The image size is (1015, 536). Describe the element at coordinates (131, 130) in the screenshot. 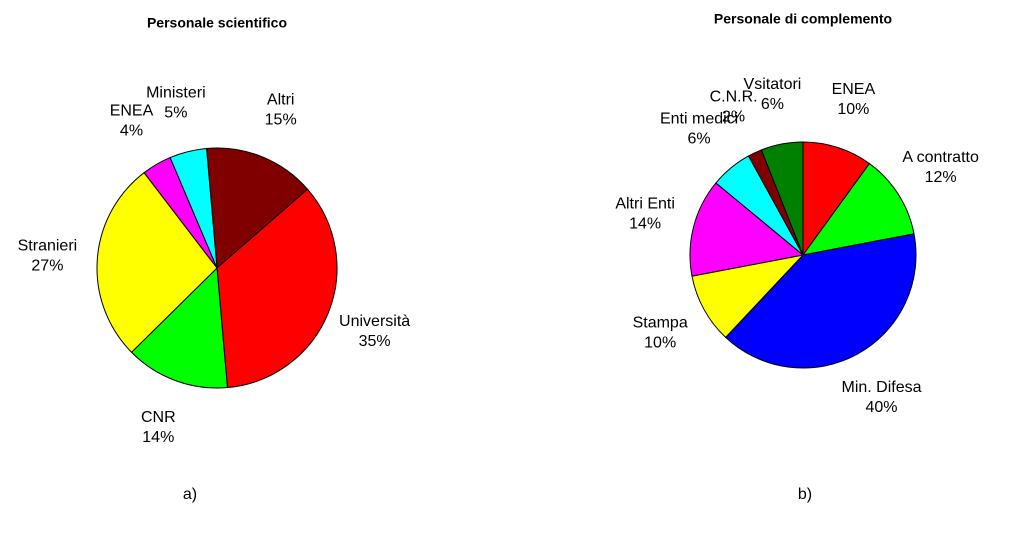

I see `slice-value-label: 4%` at that location.